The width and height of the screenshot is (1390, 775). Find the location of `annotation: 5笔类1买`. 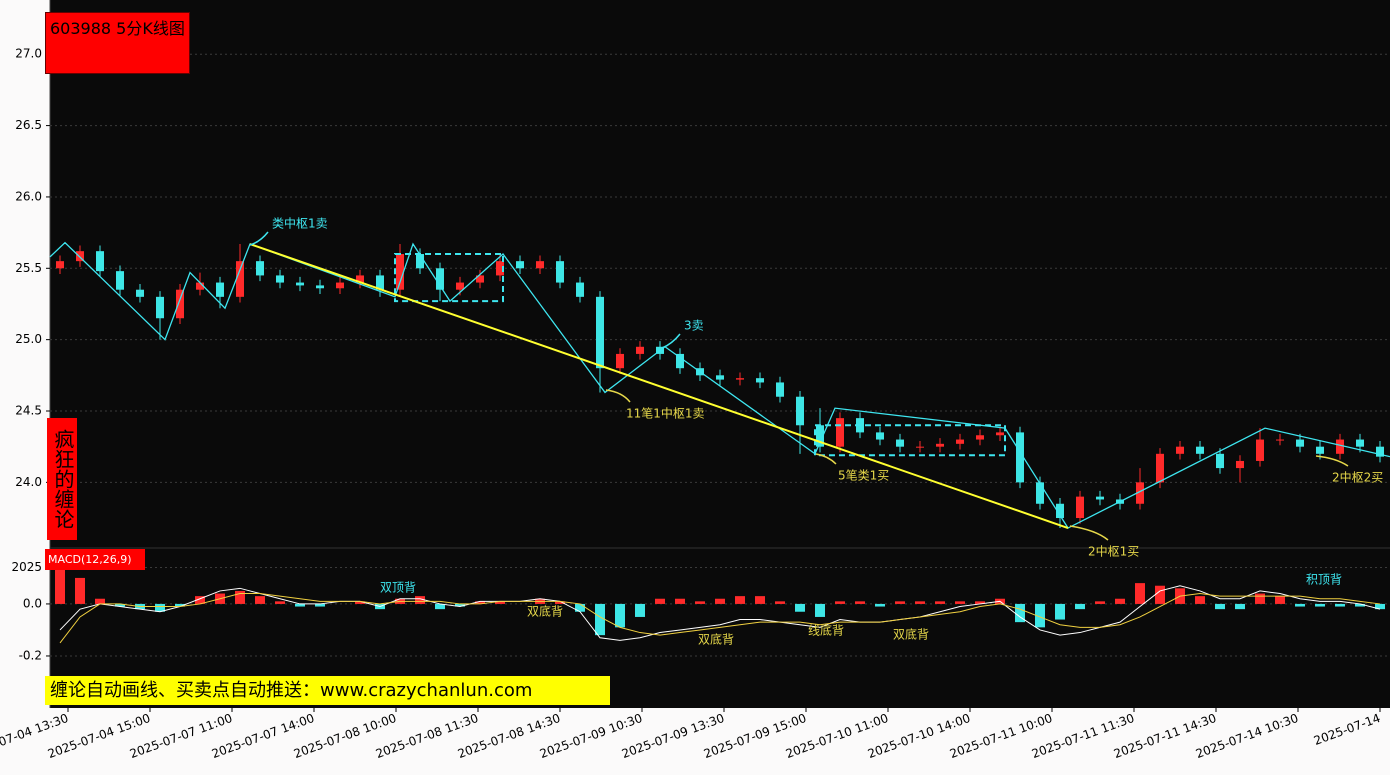

annotation: 5笔类1买 is located at coordinates (863, 475).